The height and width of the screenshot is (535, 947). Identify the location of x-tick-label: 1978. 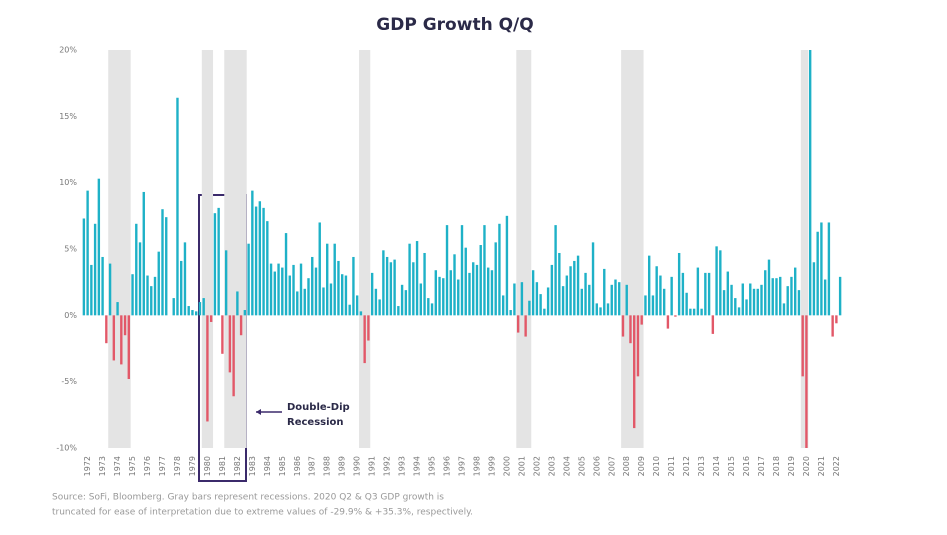
(177, 466).